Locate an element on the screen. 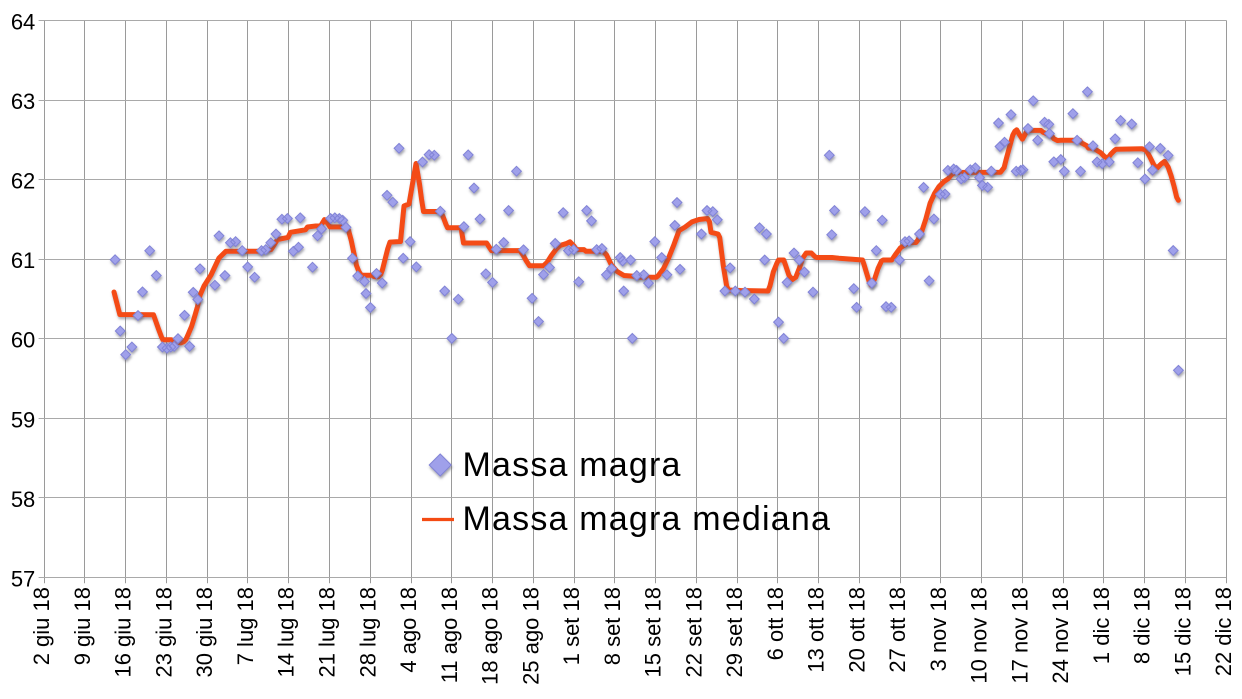 This screenshot has height=699, width=1242. svg-text: 63 is located at coordinates (23, 101).